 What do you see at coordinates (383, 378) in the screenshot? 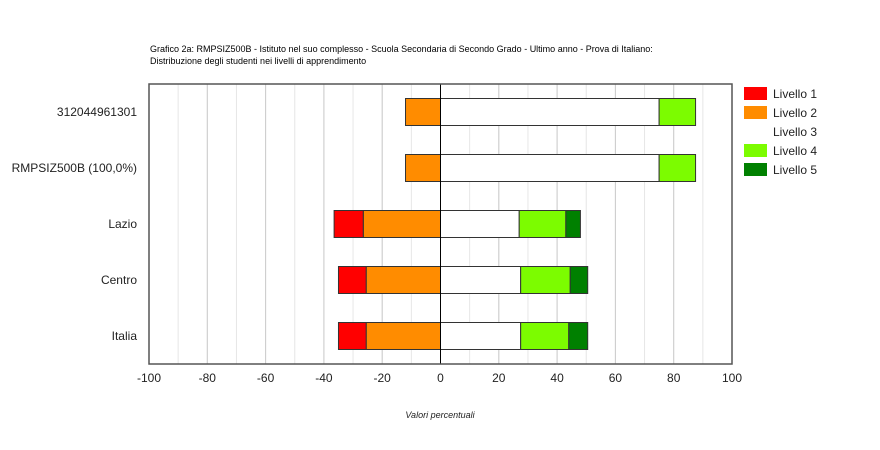
I see `x-tick-label: -20` at bounding box center [383, 378].